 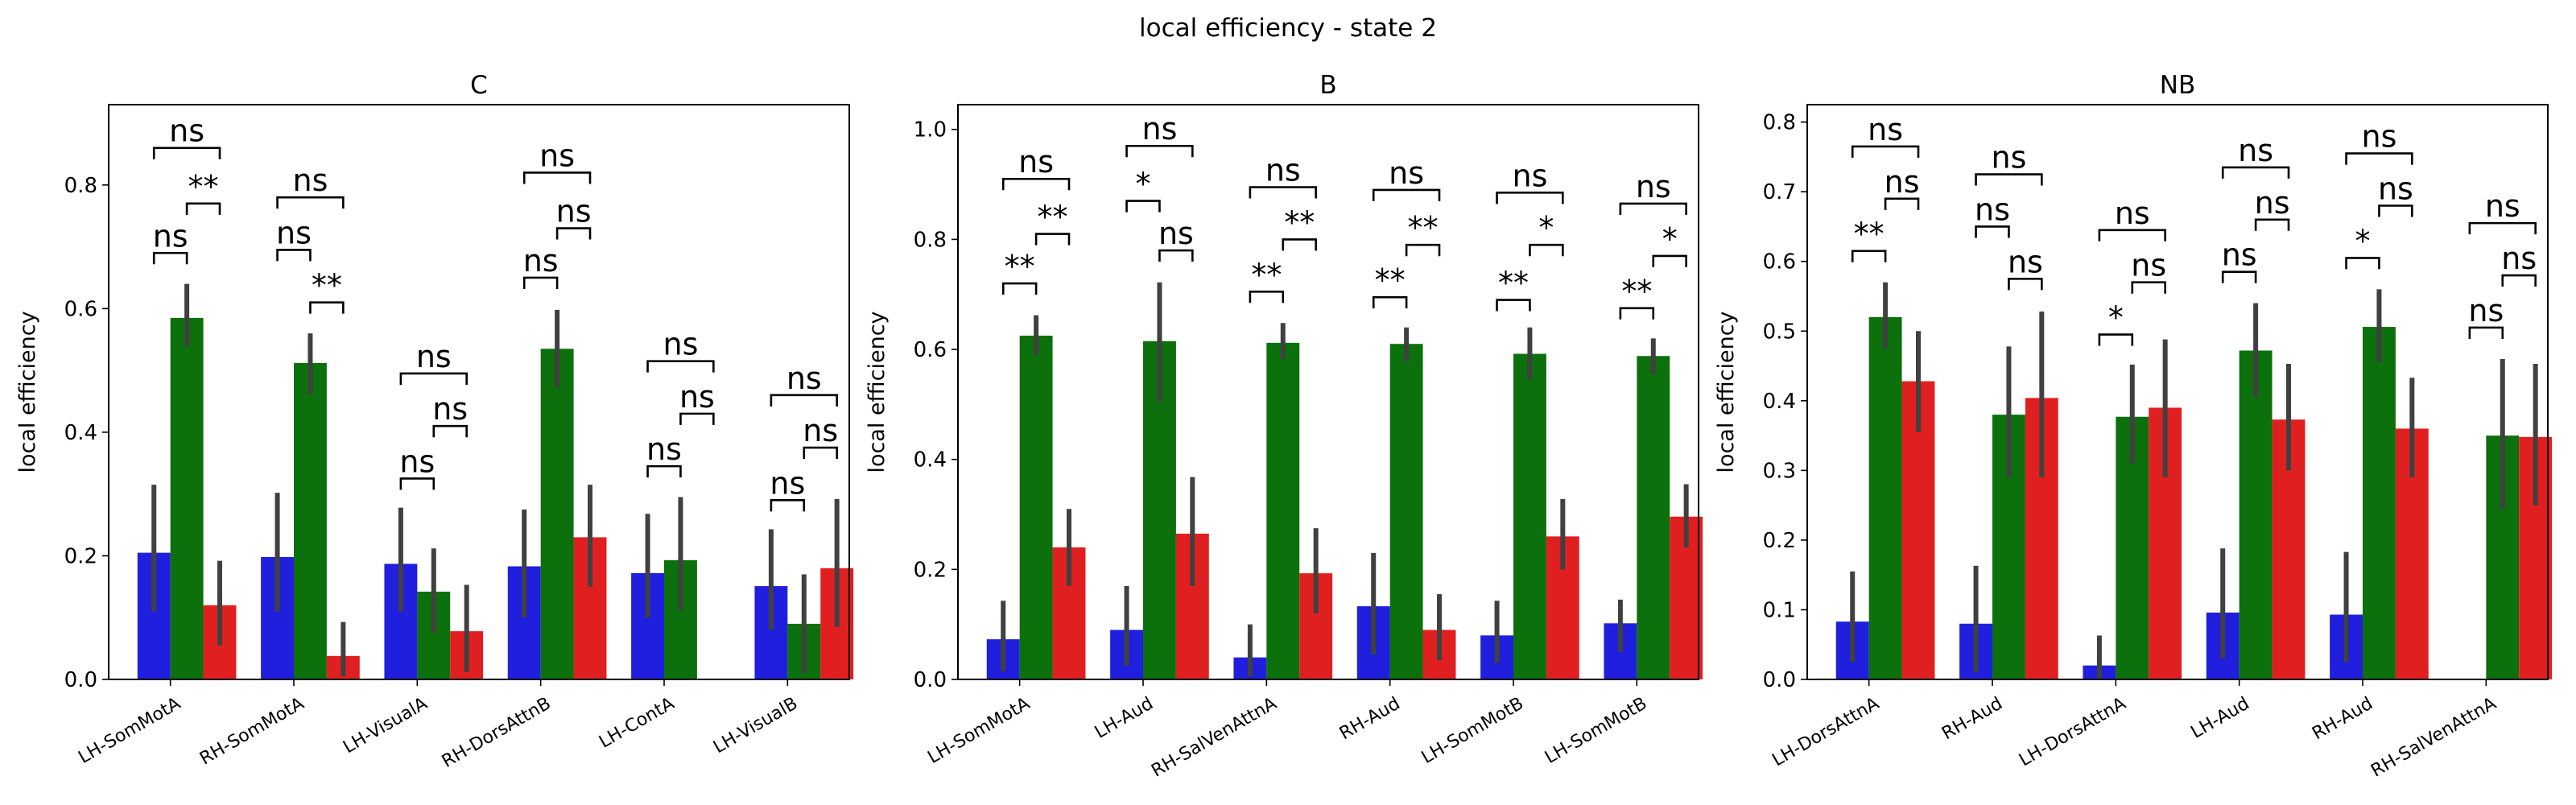 What do you see at coordinates (129, 731) in the screenshot?
I see `x-tick-label: LH-SomMotA` at bounding box center [129, 731].